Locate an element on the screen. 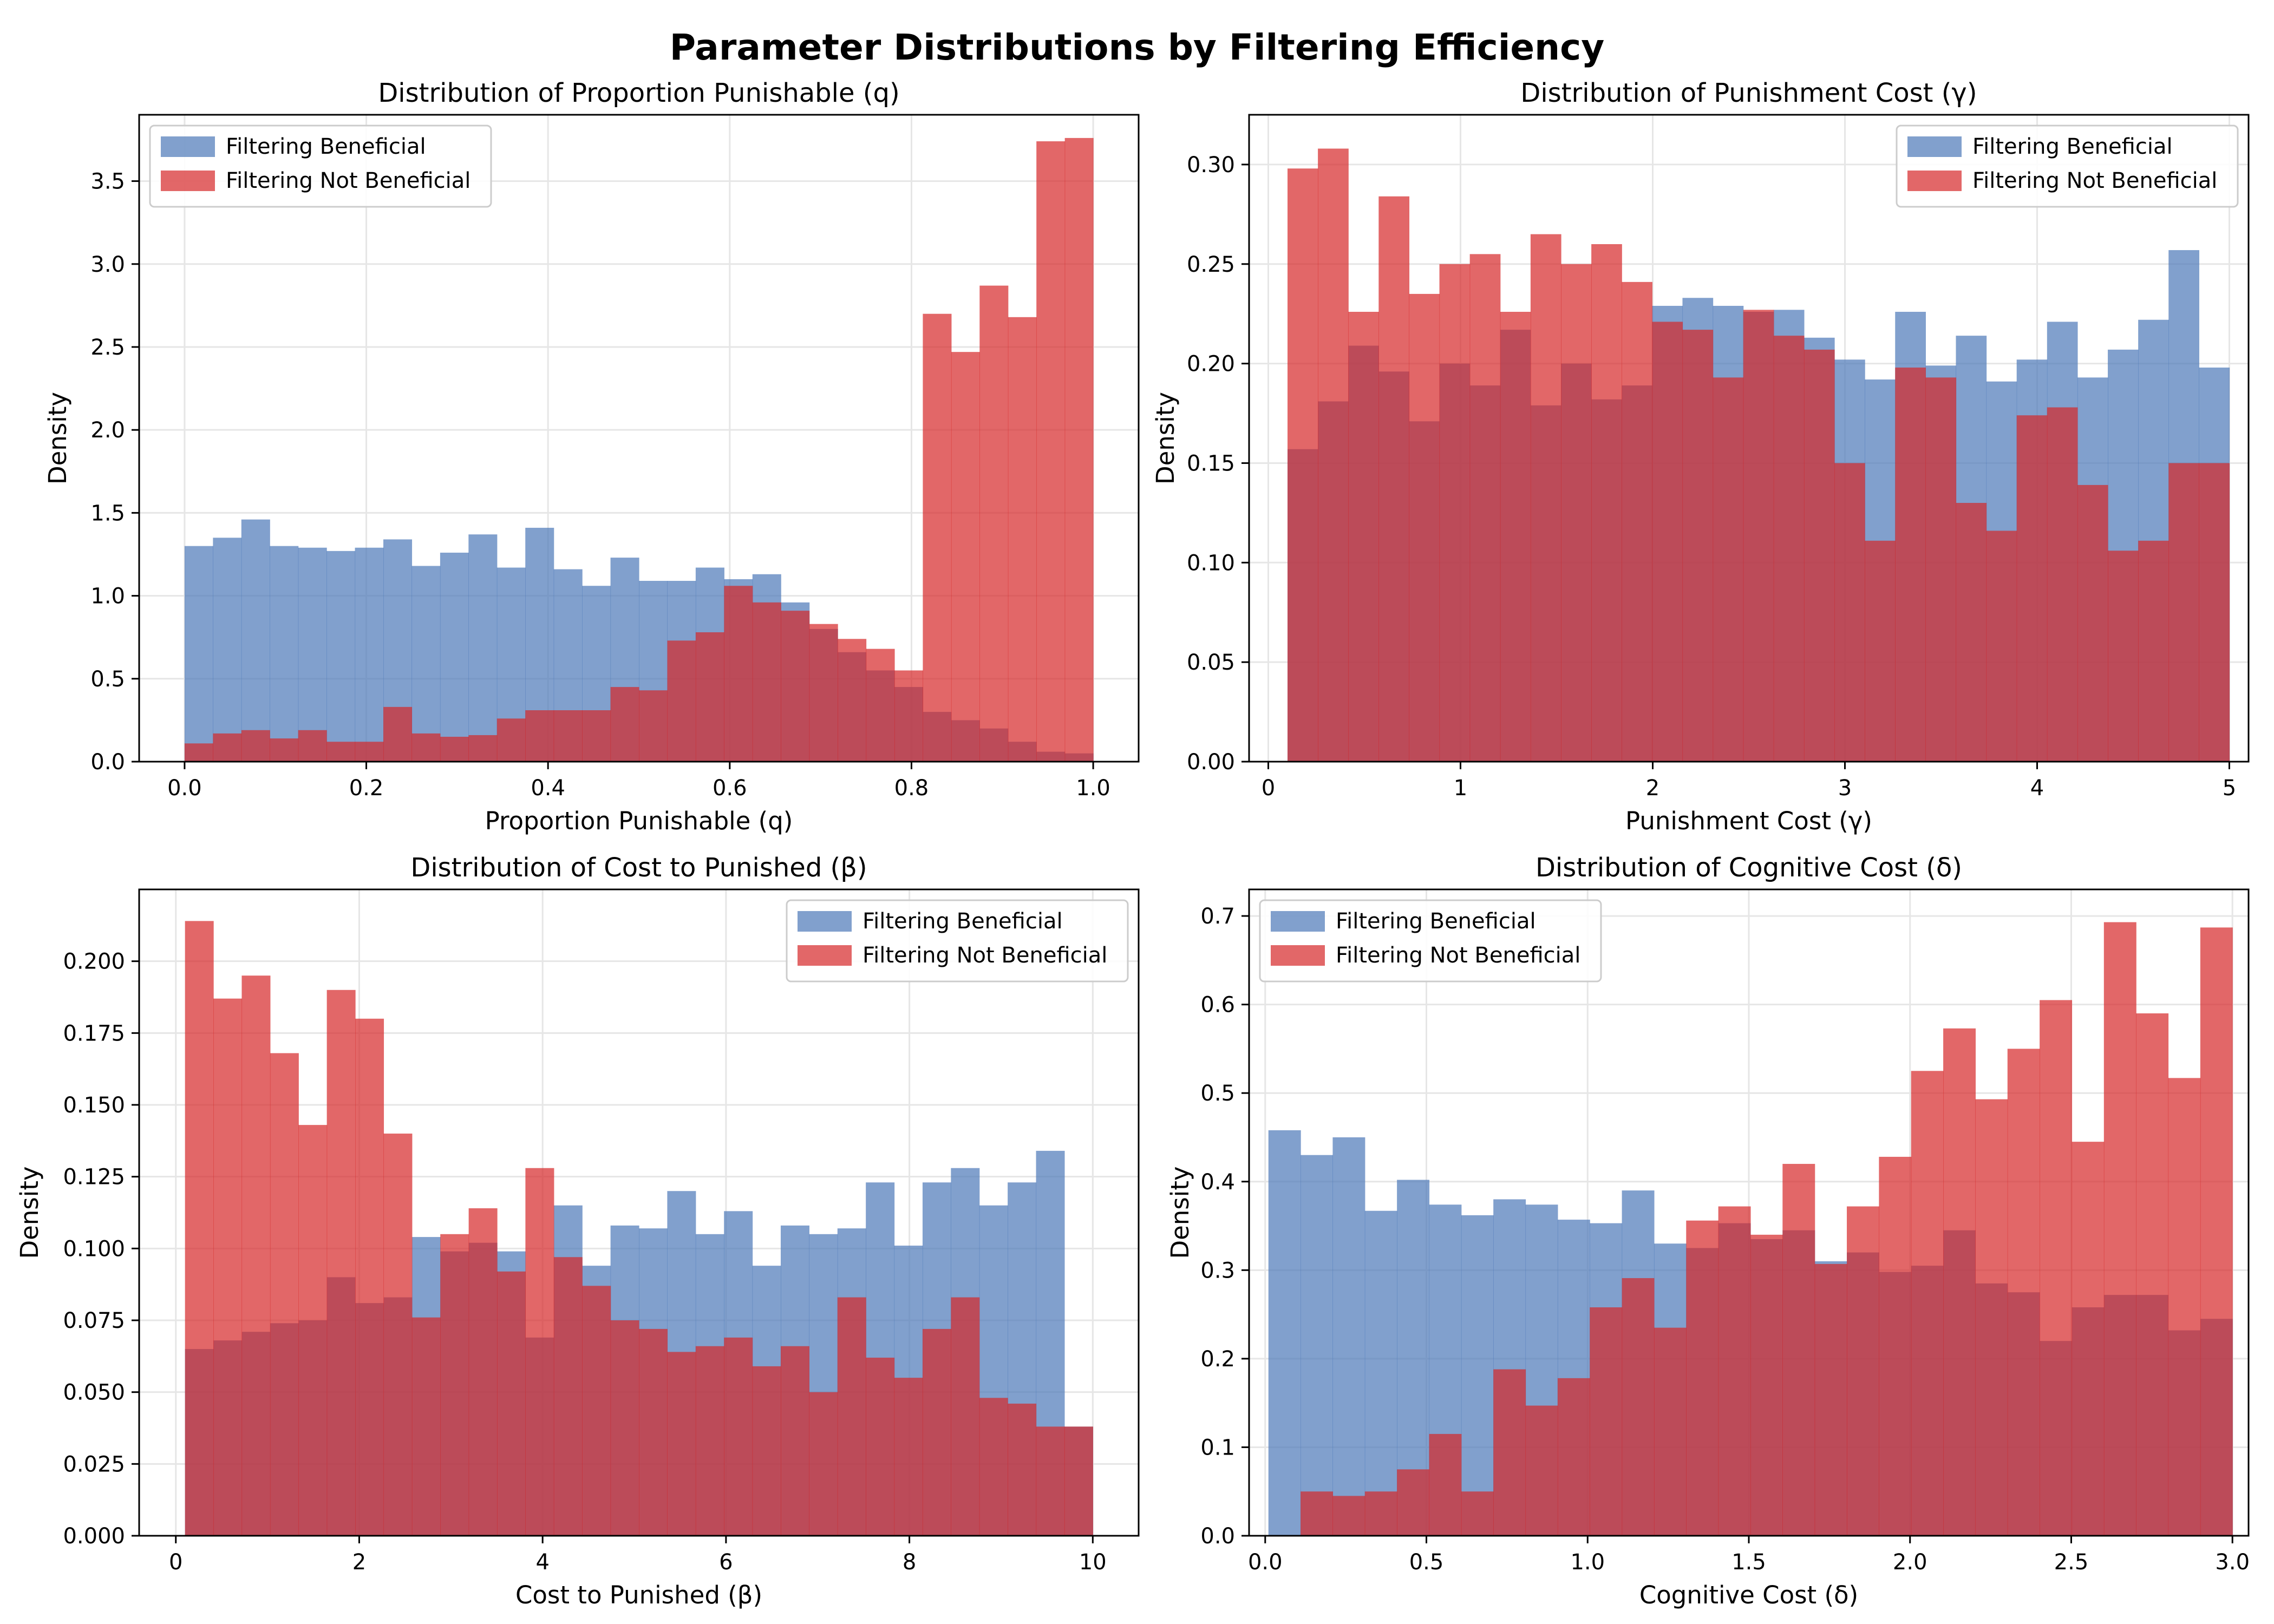 The height and width of the screenshot is (1624, 2274). x-tick-label: 4 is located at coordinates (2037, 788).